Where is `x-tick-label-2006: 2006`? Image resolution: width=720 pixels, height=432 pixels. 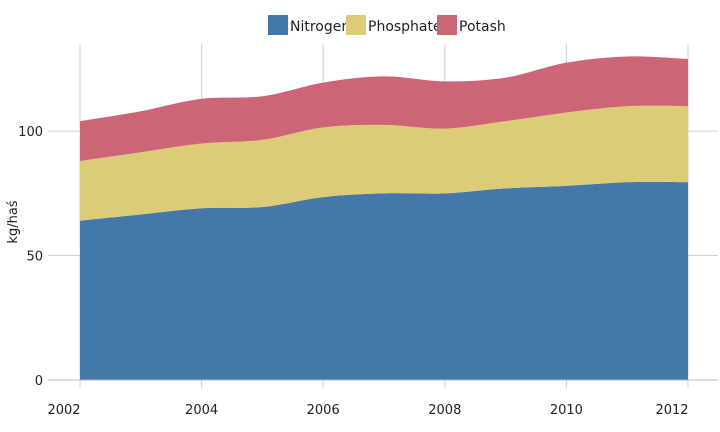 x-tick-label-2006: 2006 is located at coordinates (323, 410).